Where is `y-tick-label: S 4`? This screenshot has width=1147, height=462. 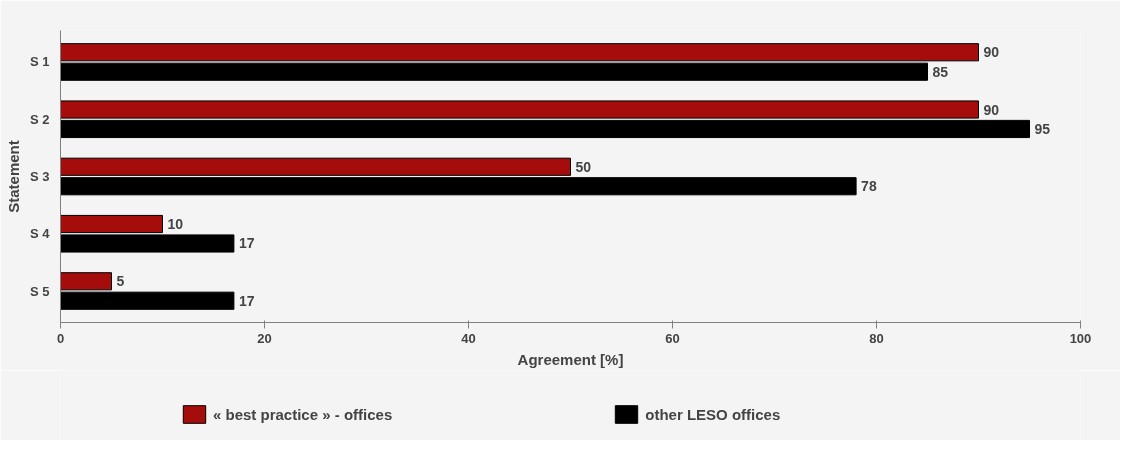
y-tick-label: S 4 is located at coordinates (40, 234).